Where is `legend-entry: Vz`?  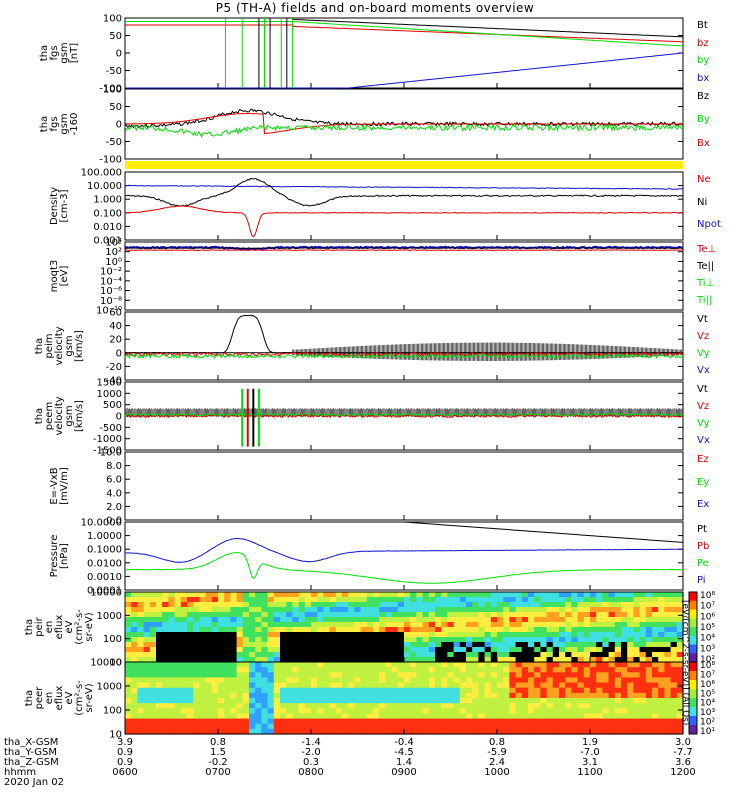
legend-entry: Vz is located at coordinates (703, 336).